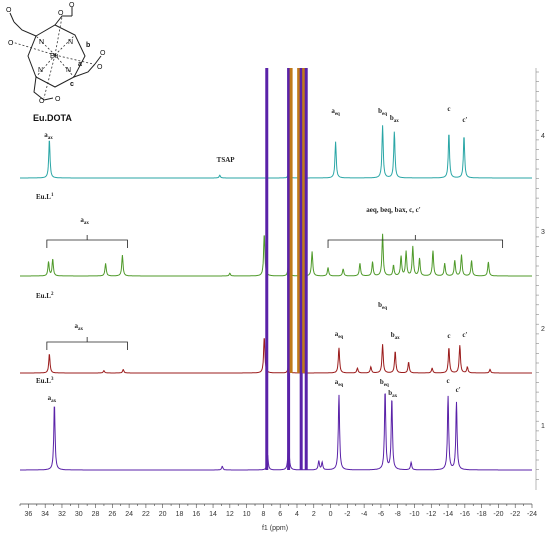 The height and width of the screenshot is (538, 550). Describe the element at coordinates (88, 45) in the screenshot. I see `bond-label-b: b` at that location.